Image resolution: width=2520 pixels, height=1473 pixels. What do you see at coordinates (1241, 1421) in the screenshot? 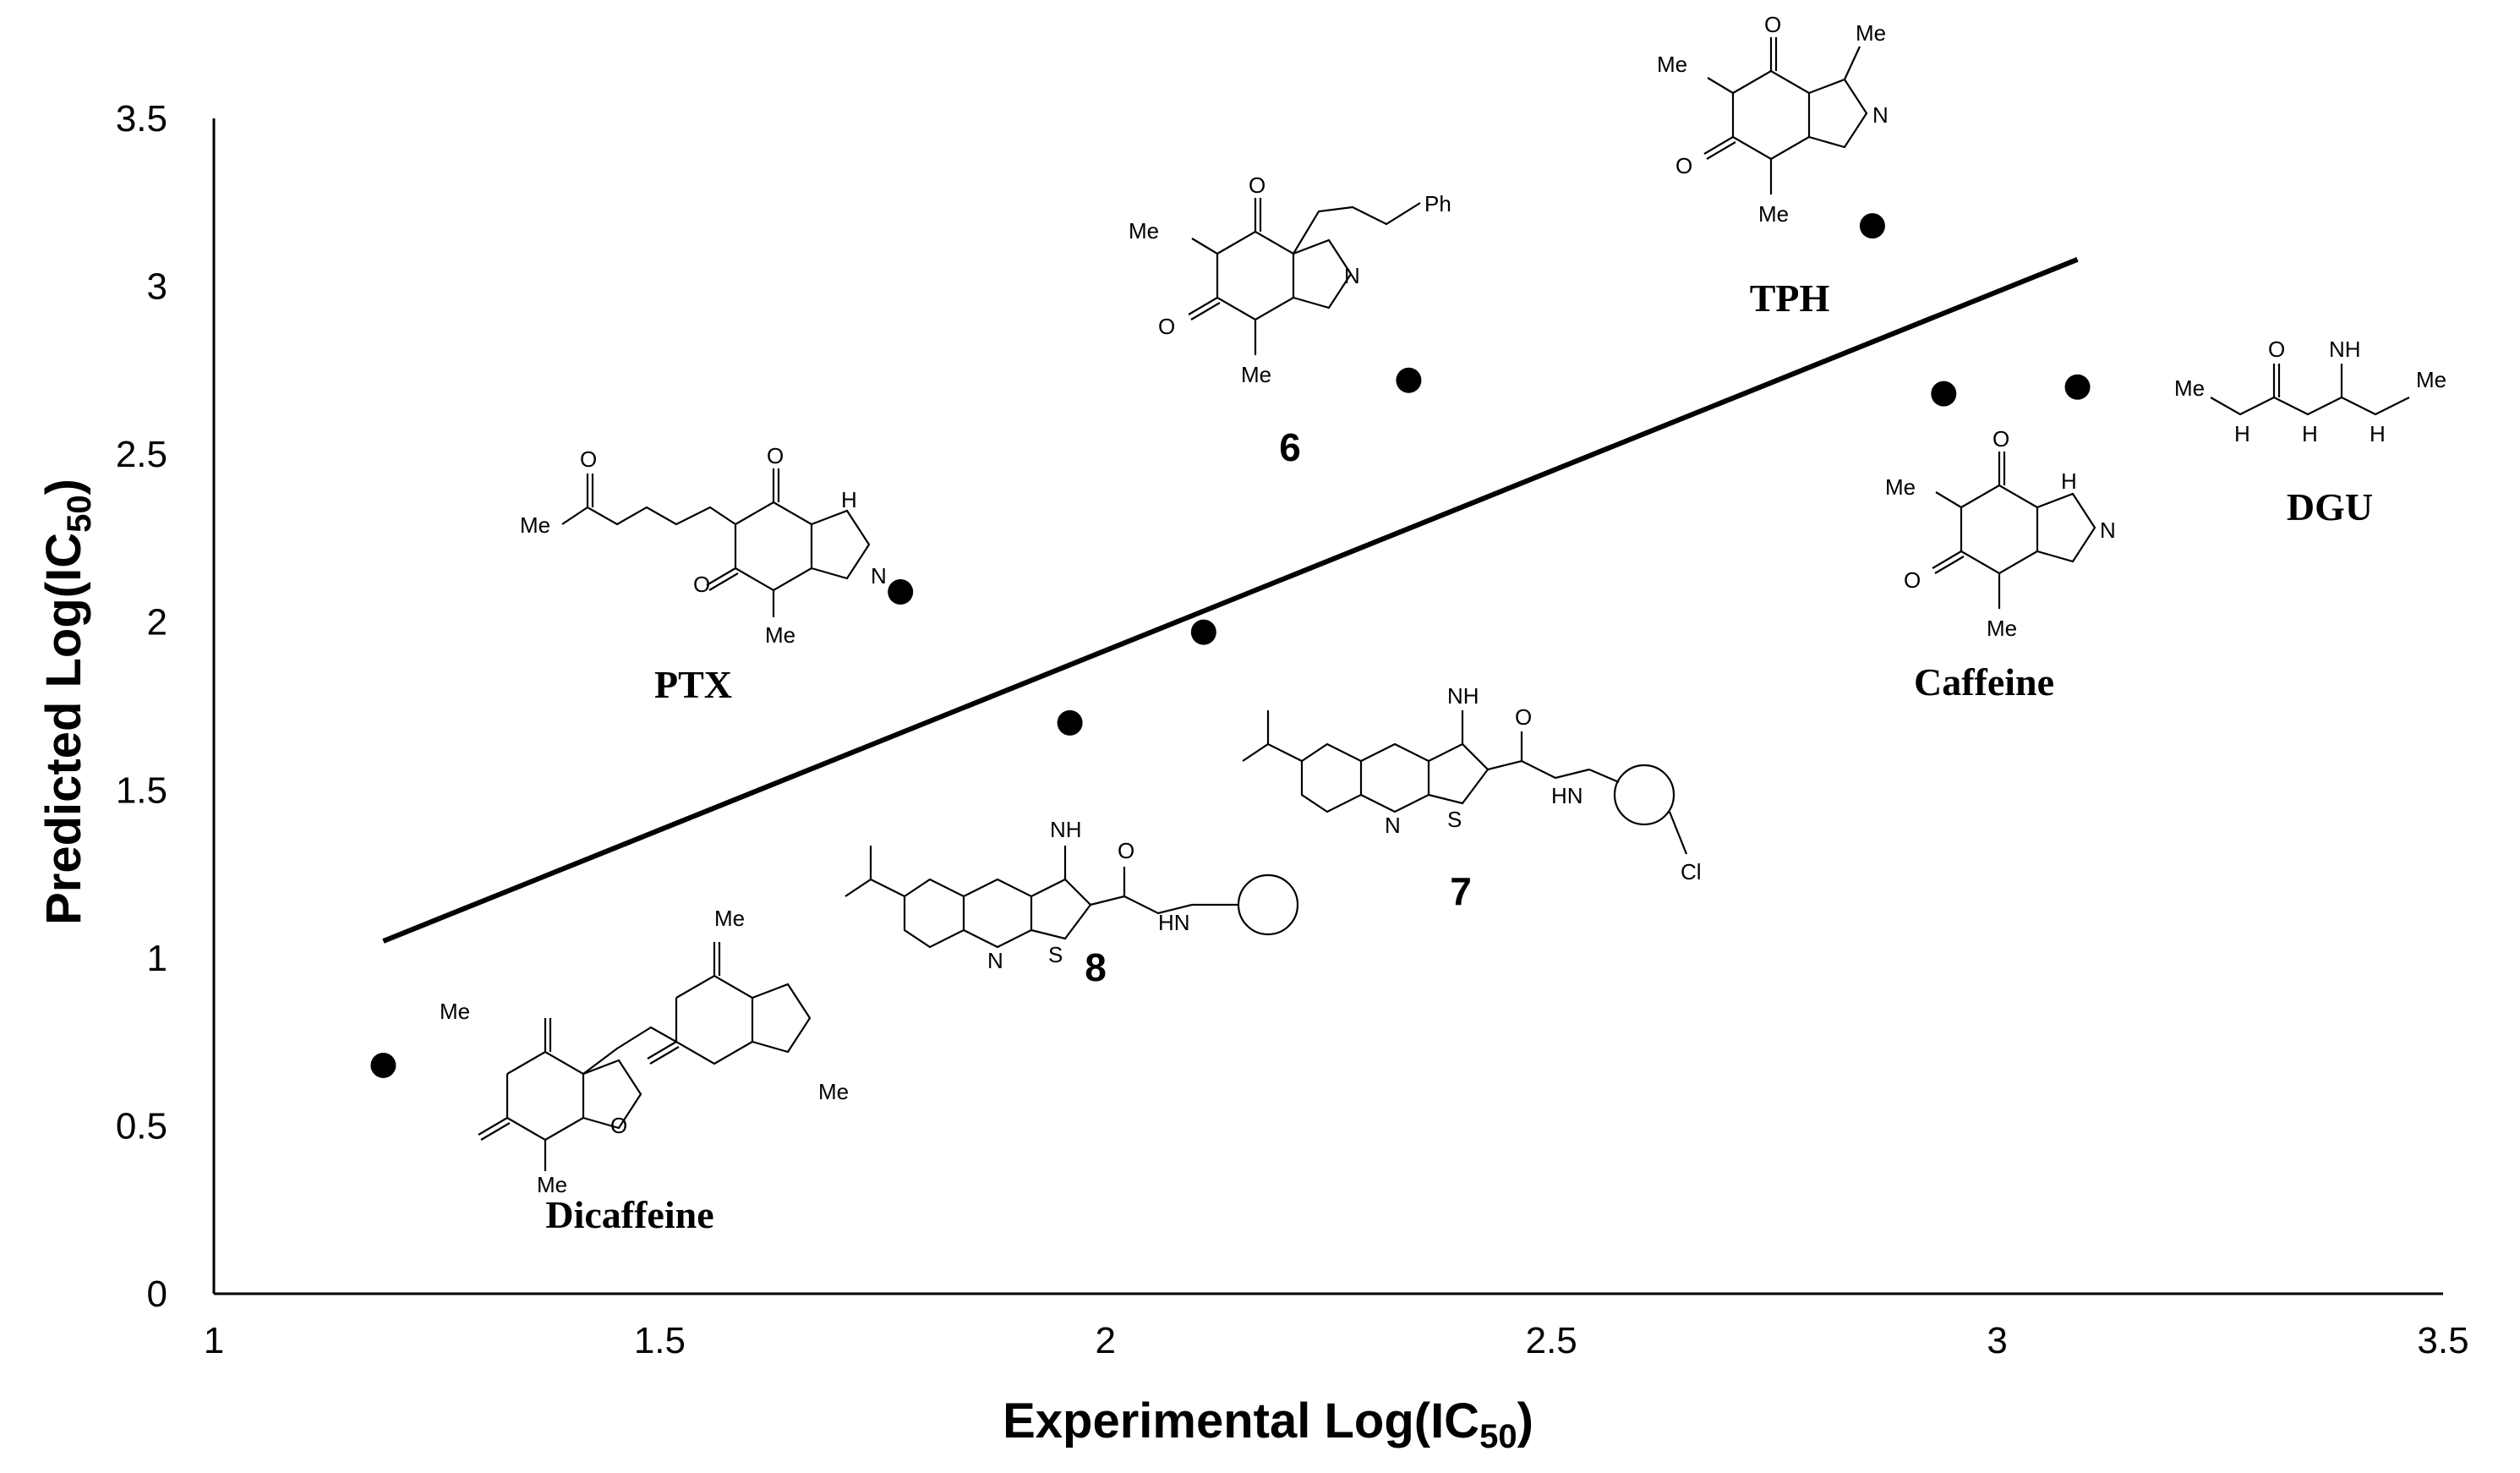
I see `x-axis-title-main: Experimental Log(IC` at bounding box center [1241, 1421].